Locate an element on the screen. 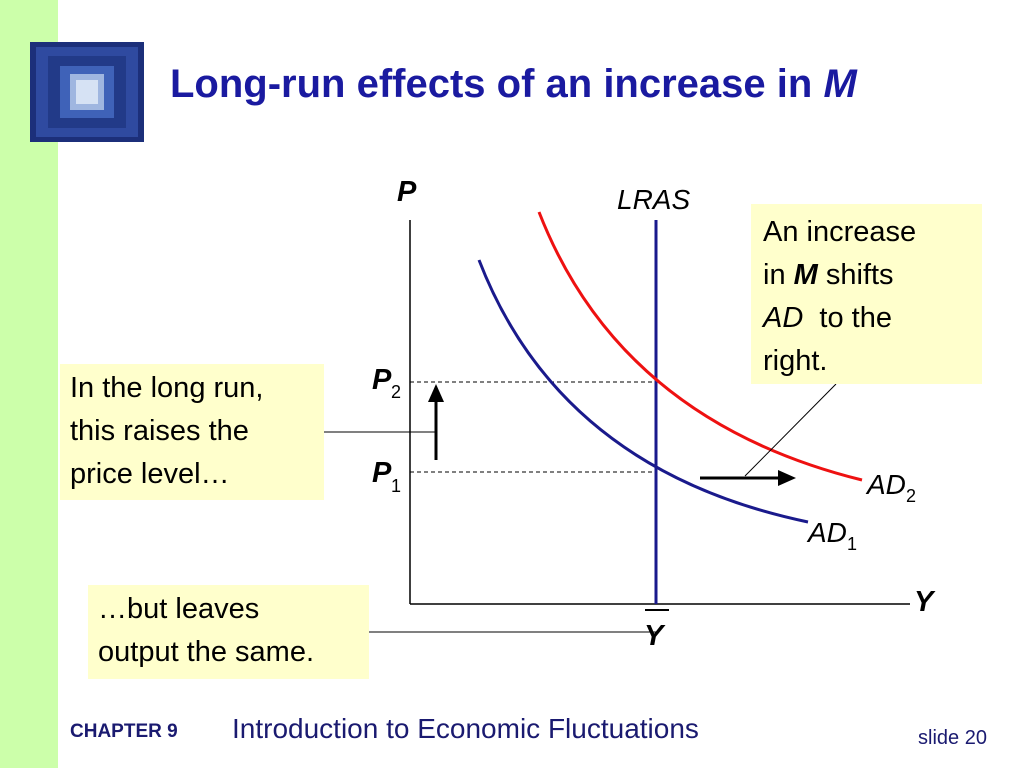 Image resolution: width=1024 pixels, height=768 pixels. ad2-curve is located at coordinates (700, 346).